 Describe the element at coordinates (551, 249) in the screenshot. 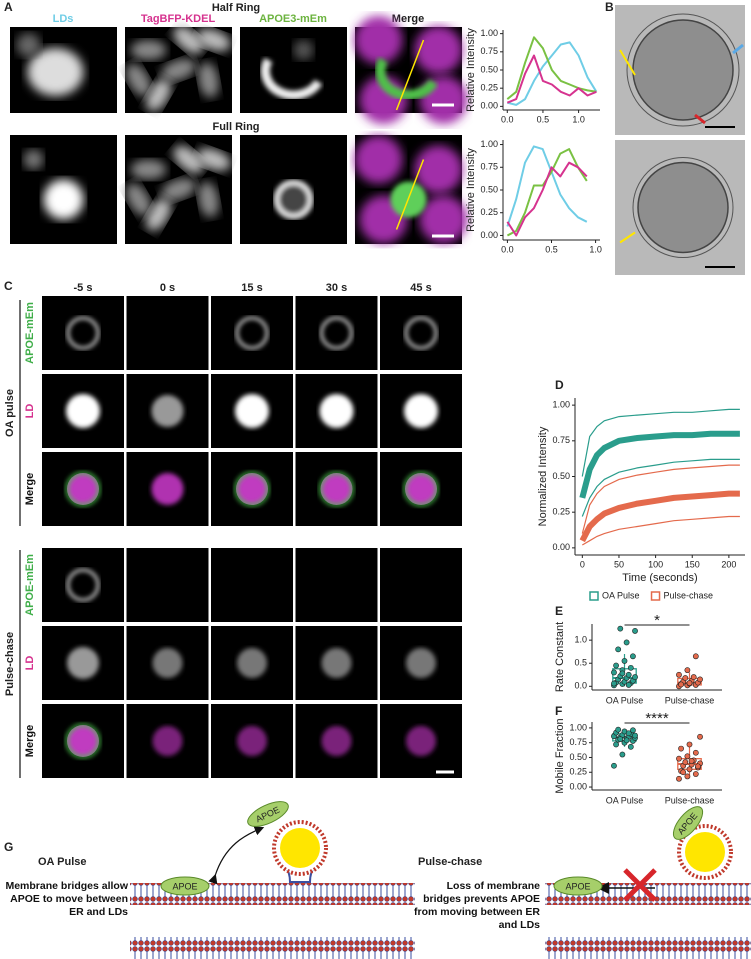

I see `x-tick-label: 0.5` at that location.